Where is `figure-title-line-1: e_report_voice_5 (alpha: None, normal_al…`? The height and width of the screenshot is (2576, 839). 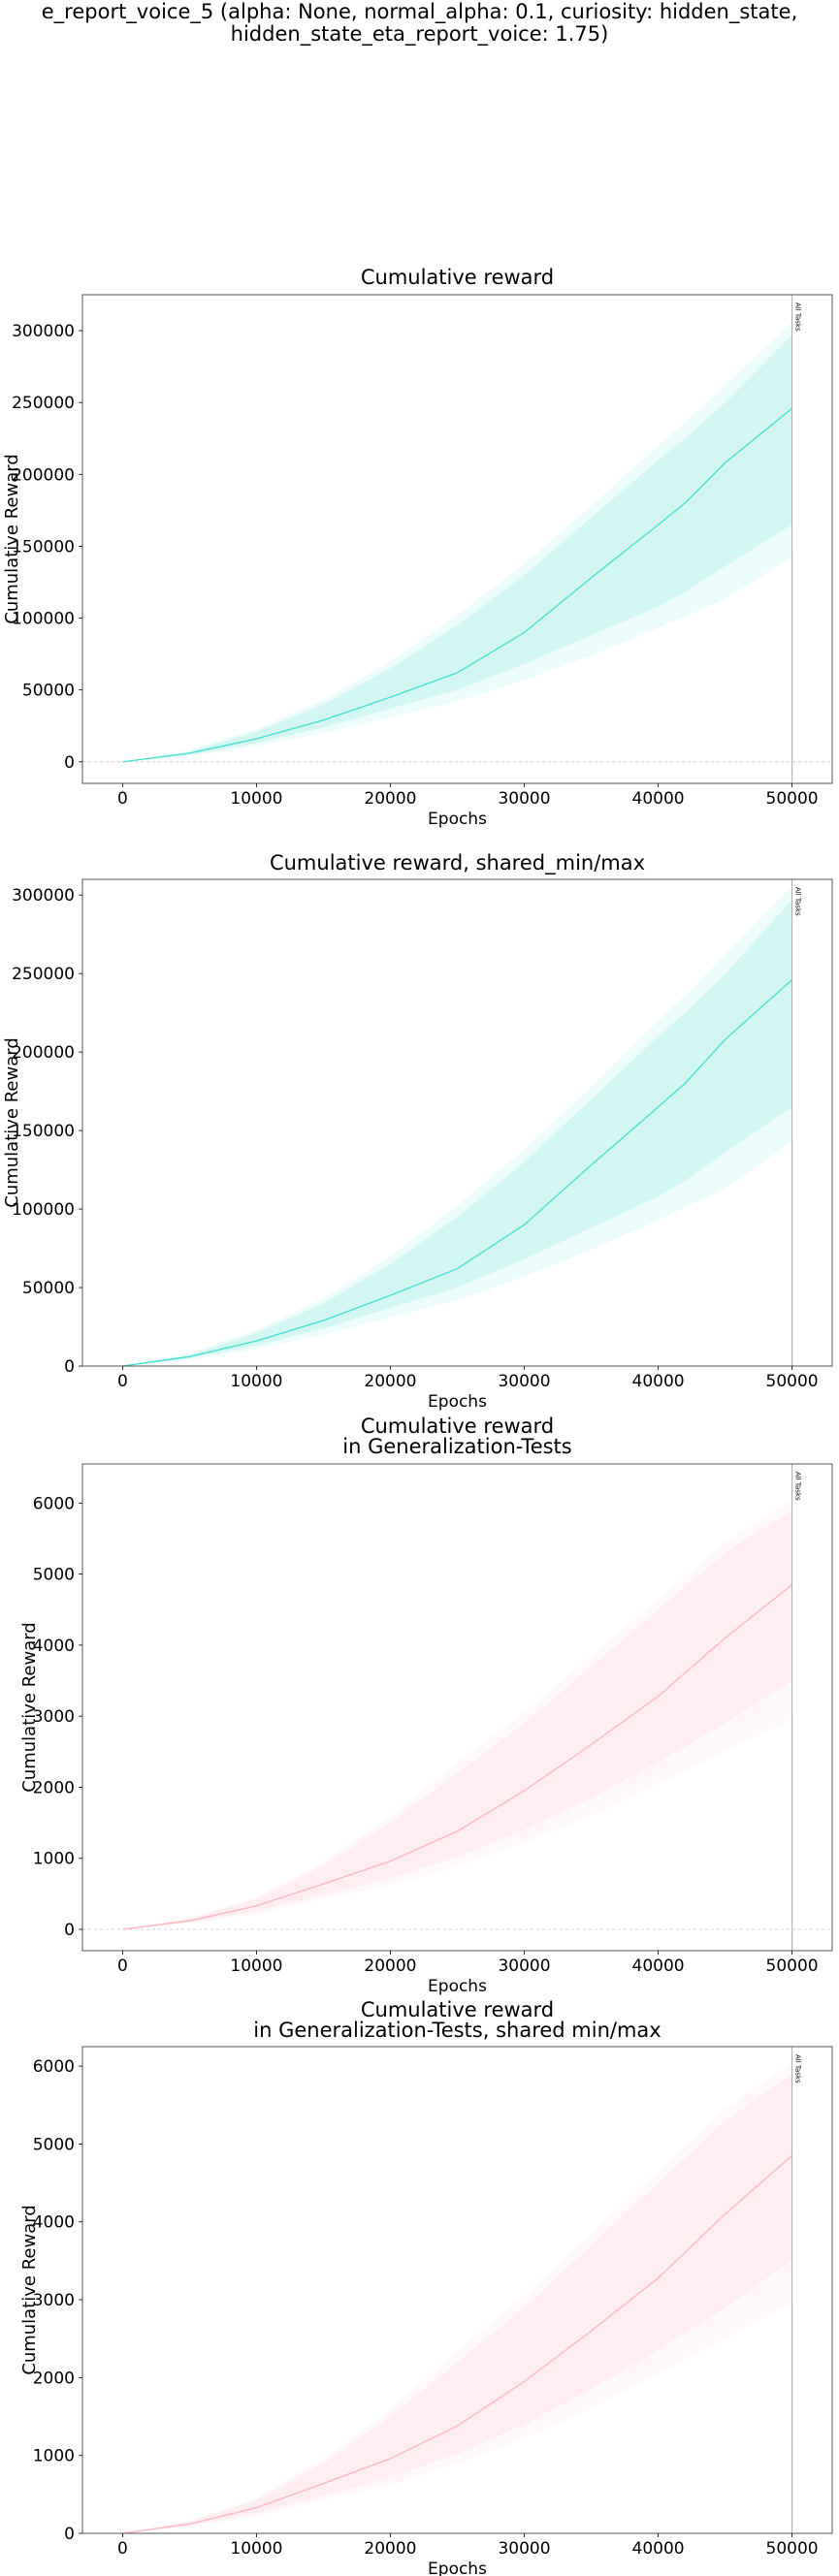
figure-title-line-1: e_report_voice_5 (alpha: None, normal_al… is located at coordinates (419, 12).